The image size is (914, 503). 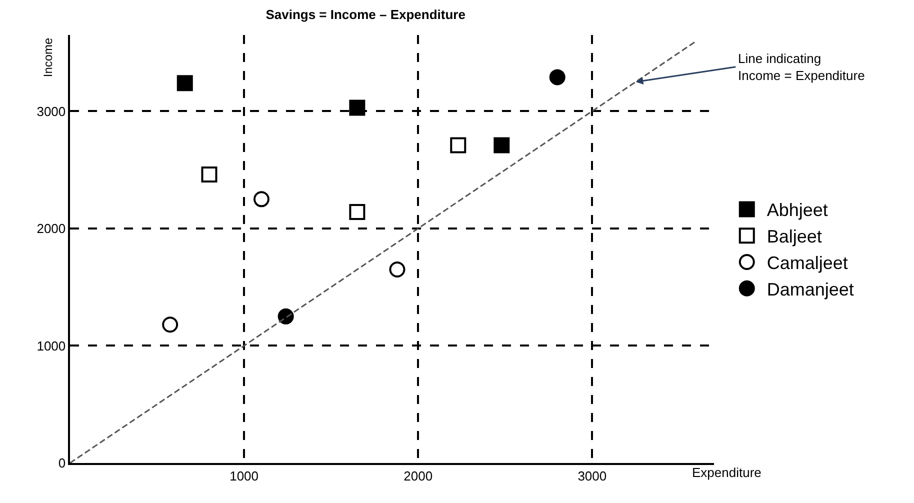 What do you see at coordinates (244, 476) in the screenshot?
I see `x-tick-label: 1000` at bounding box center [244, 476].